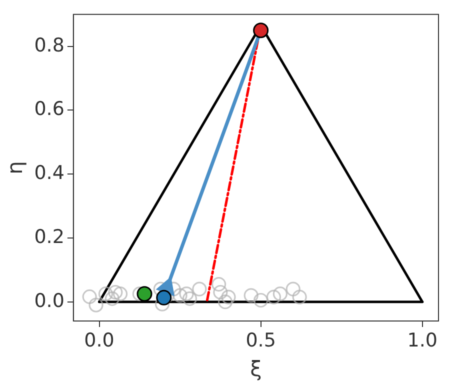 The image size is (450, 385). I want to click on y-tick-label: 0.0, so click(49, 301).